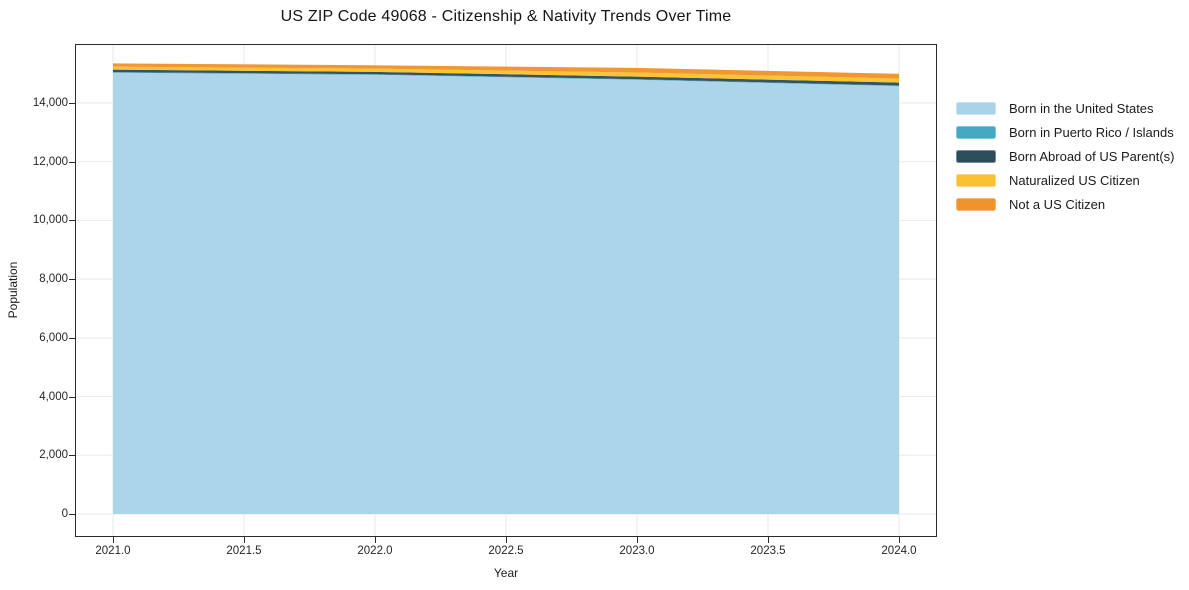 The image size is (1189, 590). What do you see at coordinates (637, 551) in the screenshot?
I see `x-tick-label: 2023.0` at bounding box center [637, 551].